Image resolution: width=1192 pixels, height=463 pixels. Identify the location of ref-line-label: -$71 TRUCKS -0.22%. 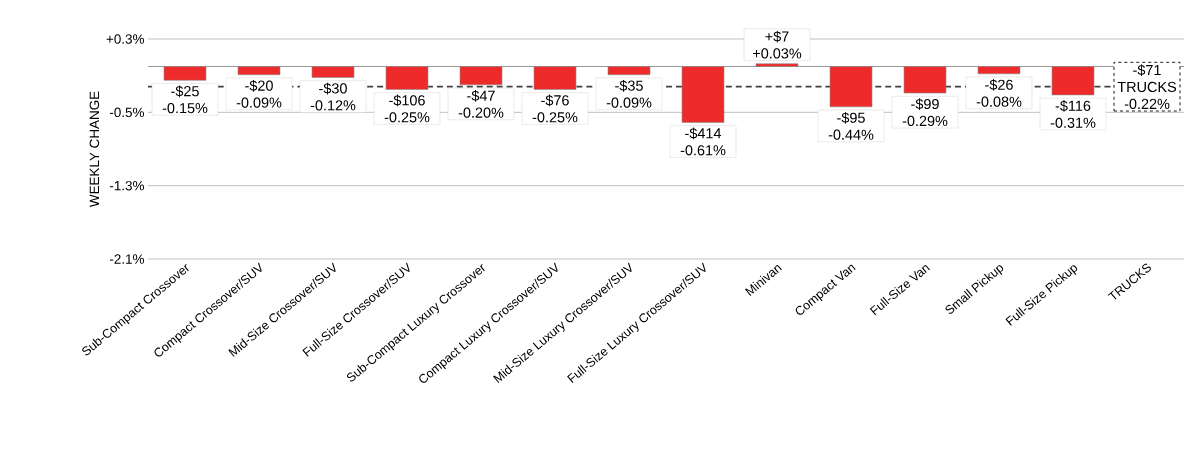
(1147, 87).